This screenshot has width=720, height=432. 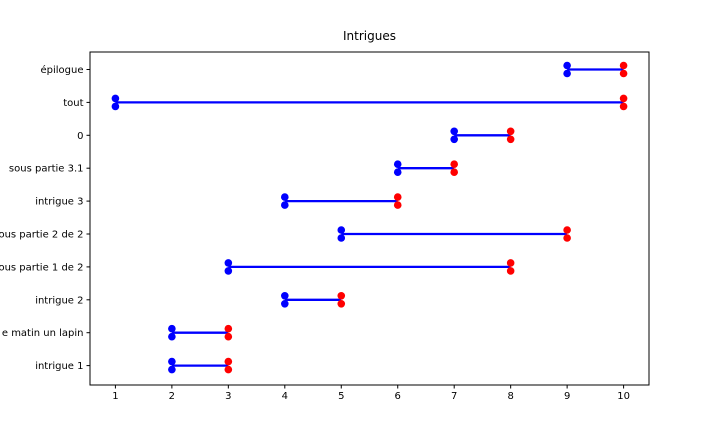 I want to click on x-tick-label: 10, so click(x=623, y=396).